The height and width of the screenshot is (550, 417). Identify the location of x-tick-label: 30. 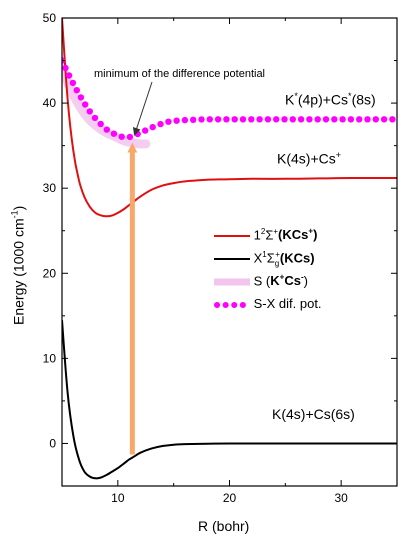
(341, 498).